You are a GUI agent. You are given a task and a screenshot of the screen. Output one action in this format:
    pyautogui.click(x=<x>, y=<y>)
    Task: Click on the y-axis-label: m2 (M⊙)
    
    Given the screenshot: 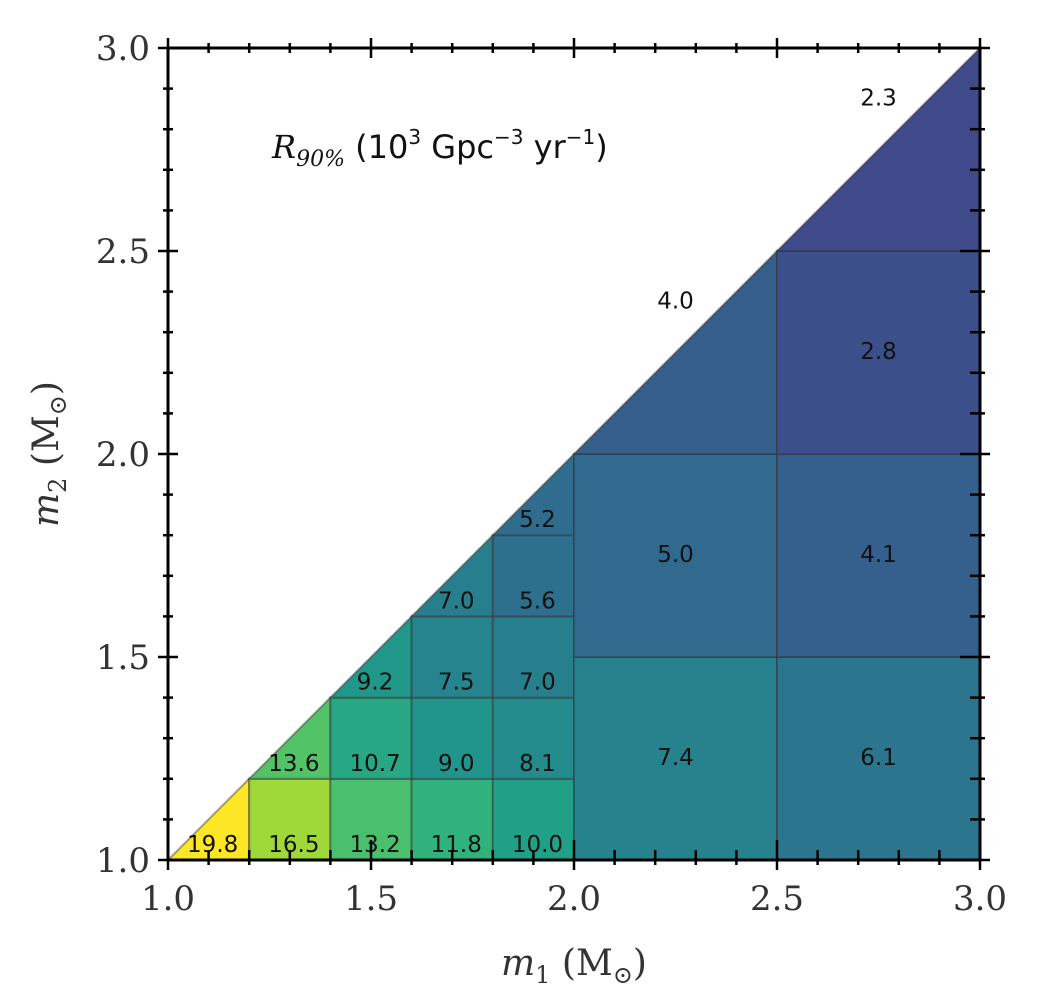 What is the action you would take?
    pyautogui.click(x=49, y=454)
    